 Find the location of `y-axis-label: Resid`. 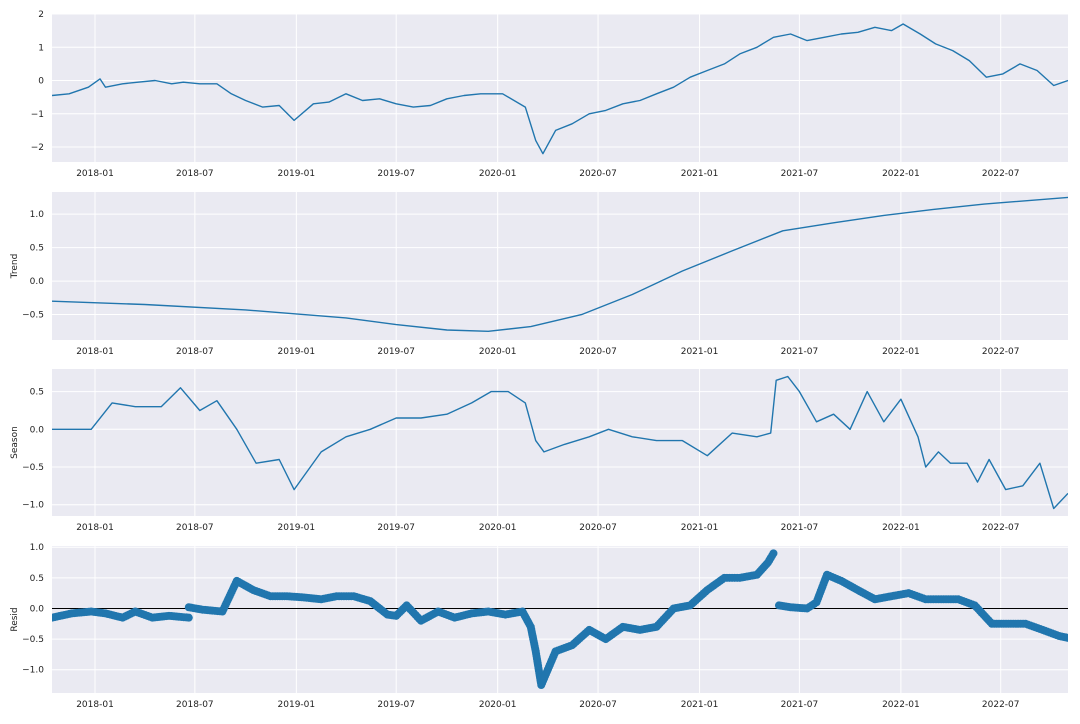

y-axis-label: Resid is located at coordinates (15, 619).